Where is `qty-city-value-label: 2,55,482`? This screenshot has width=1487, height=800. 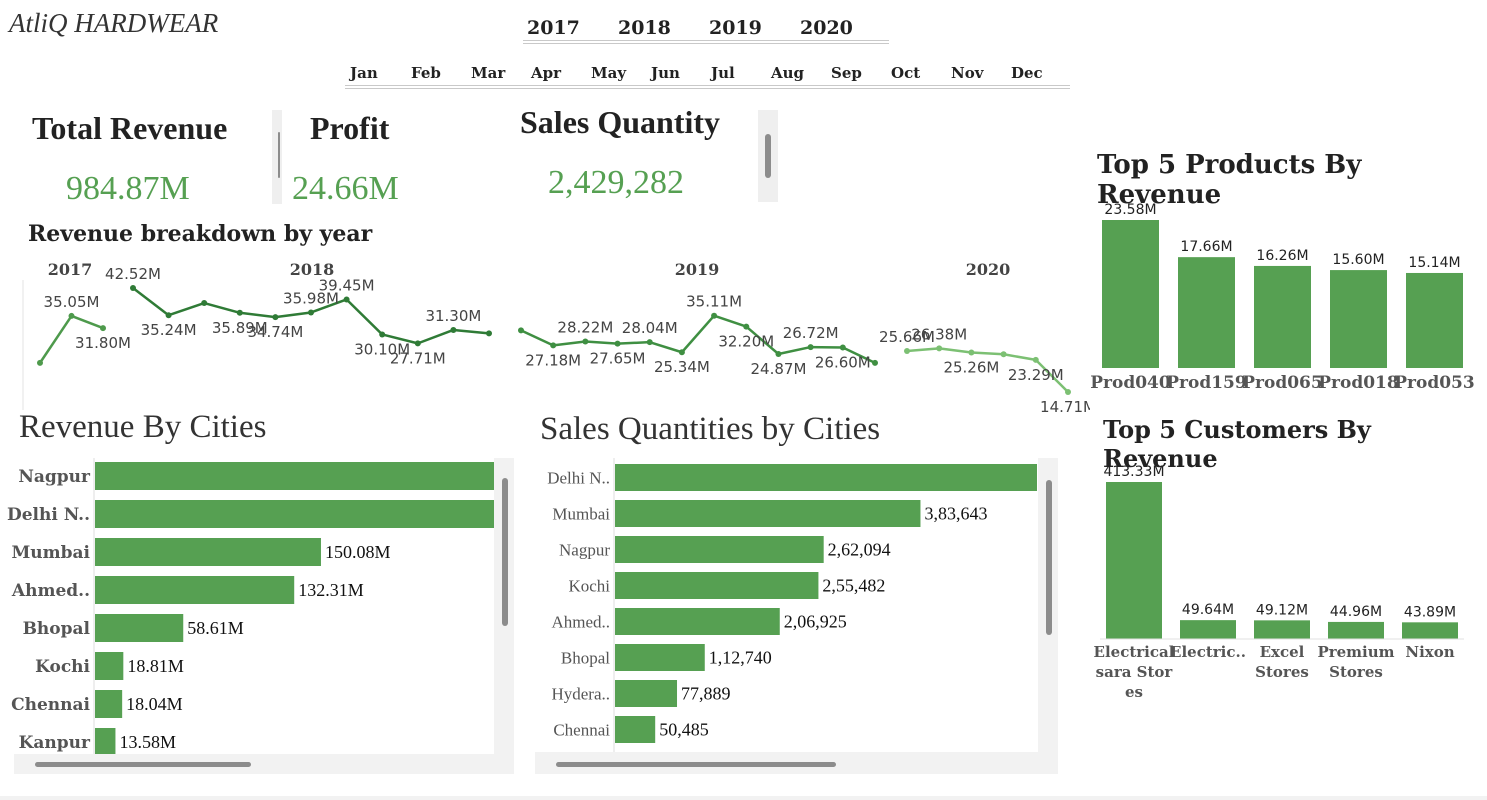 qty-city-value-label: 2,55,482 is located at coordinates (853, 586).